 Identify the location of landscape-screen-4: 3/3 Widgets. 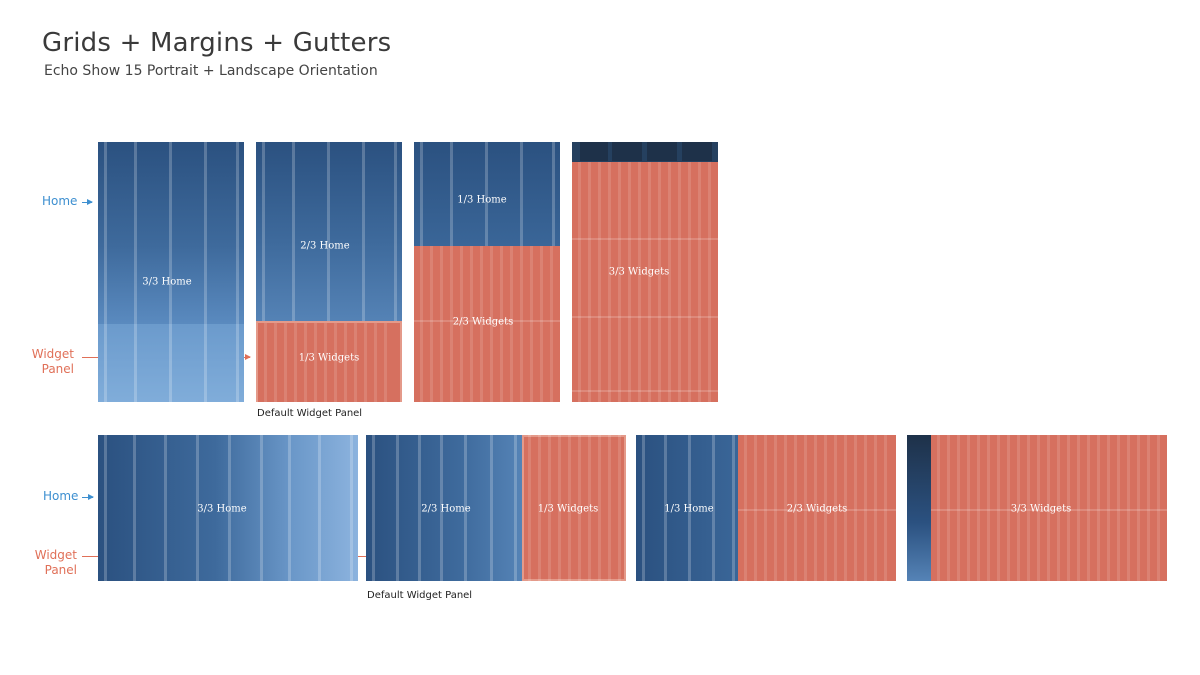
(1037, 508).